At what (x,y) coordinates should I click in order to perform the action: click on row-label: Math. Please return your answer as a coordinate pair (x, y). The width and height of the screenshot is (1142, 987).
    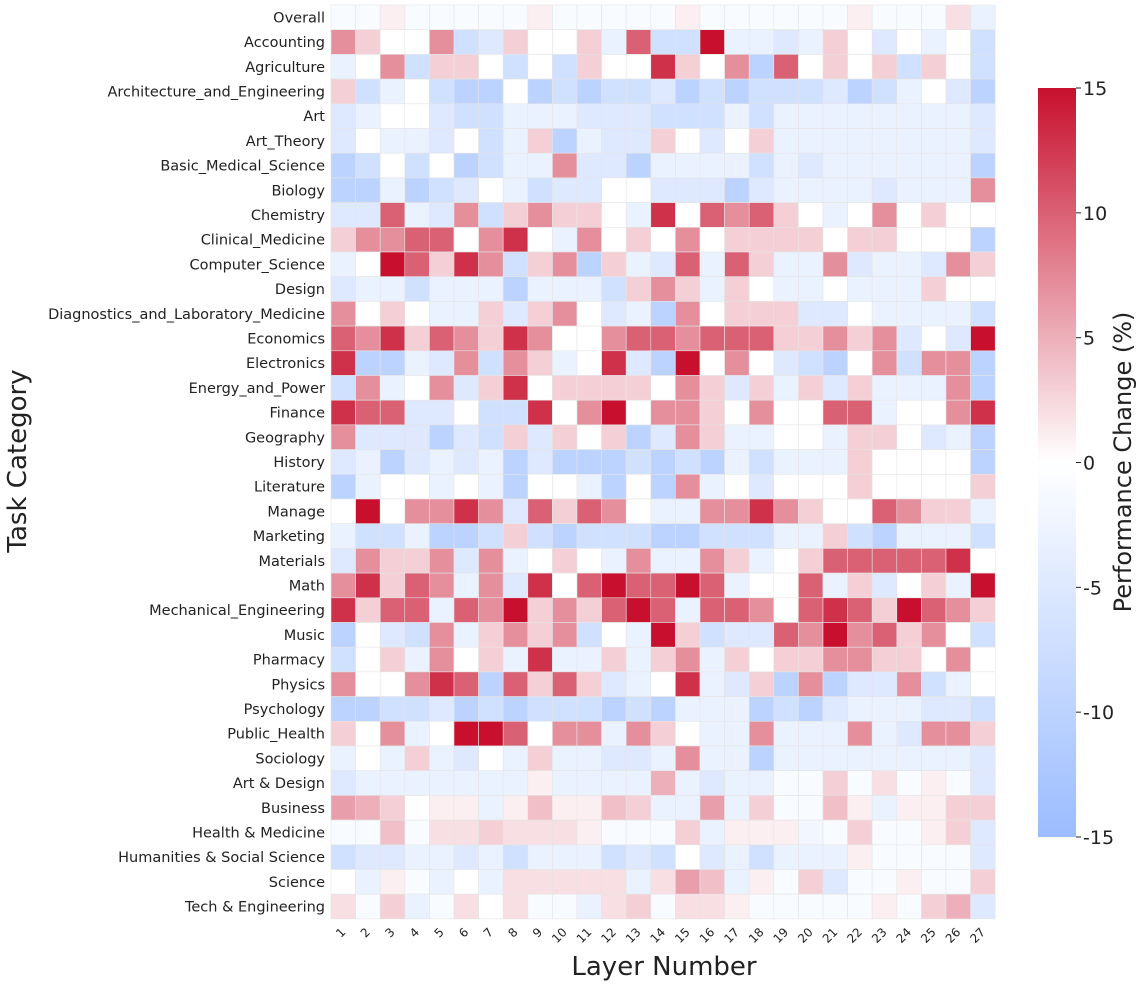
    Looking at the image, I should click on (307, 586).